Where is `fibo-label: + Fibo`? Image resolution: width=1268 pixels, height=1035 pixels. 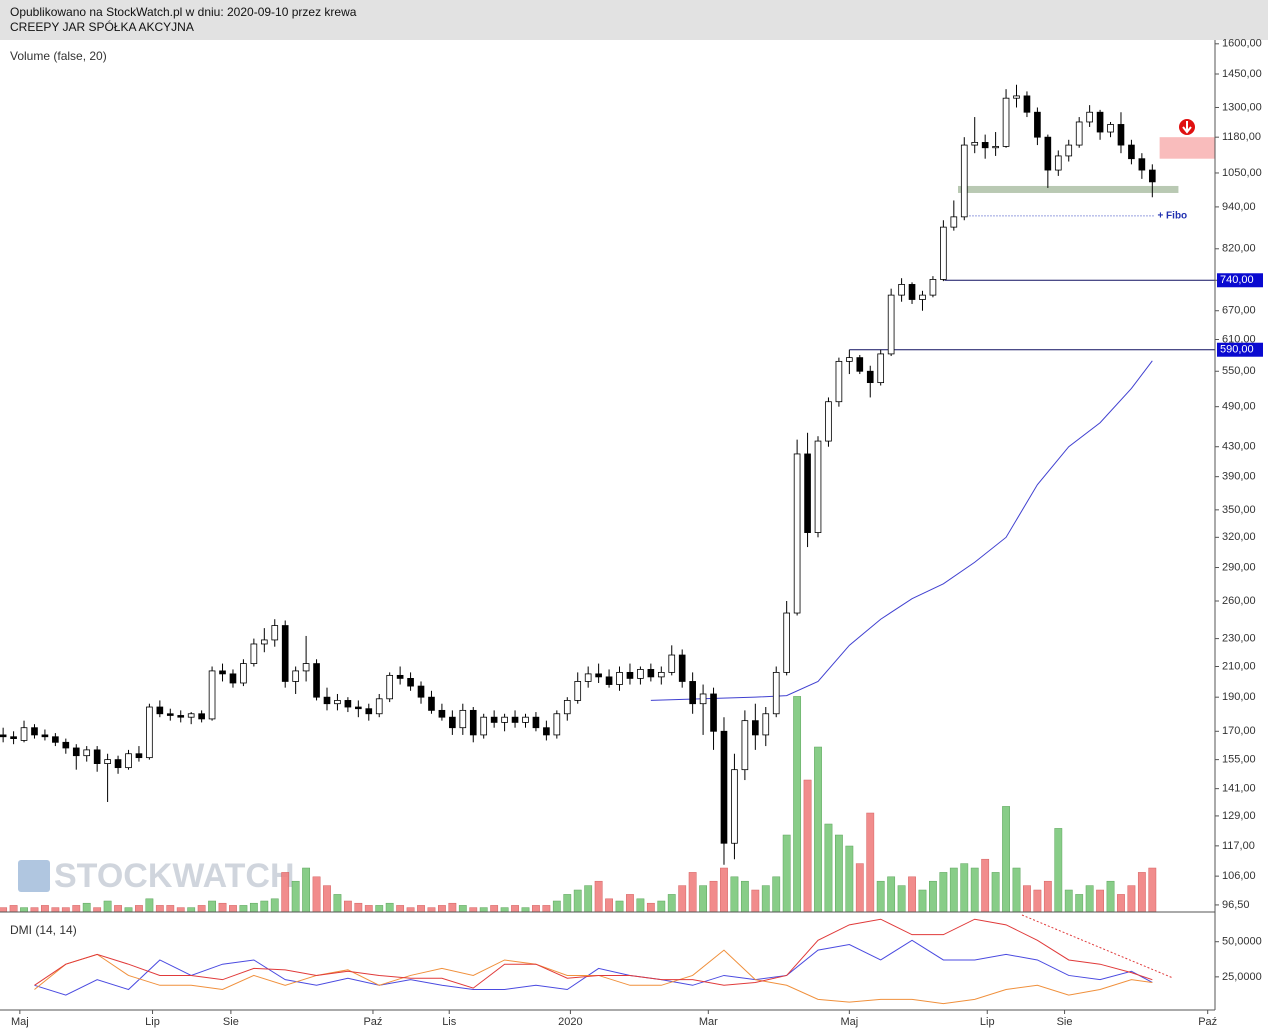 fibo-label: + Fibo is located at coordinates (1172, 215).